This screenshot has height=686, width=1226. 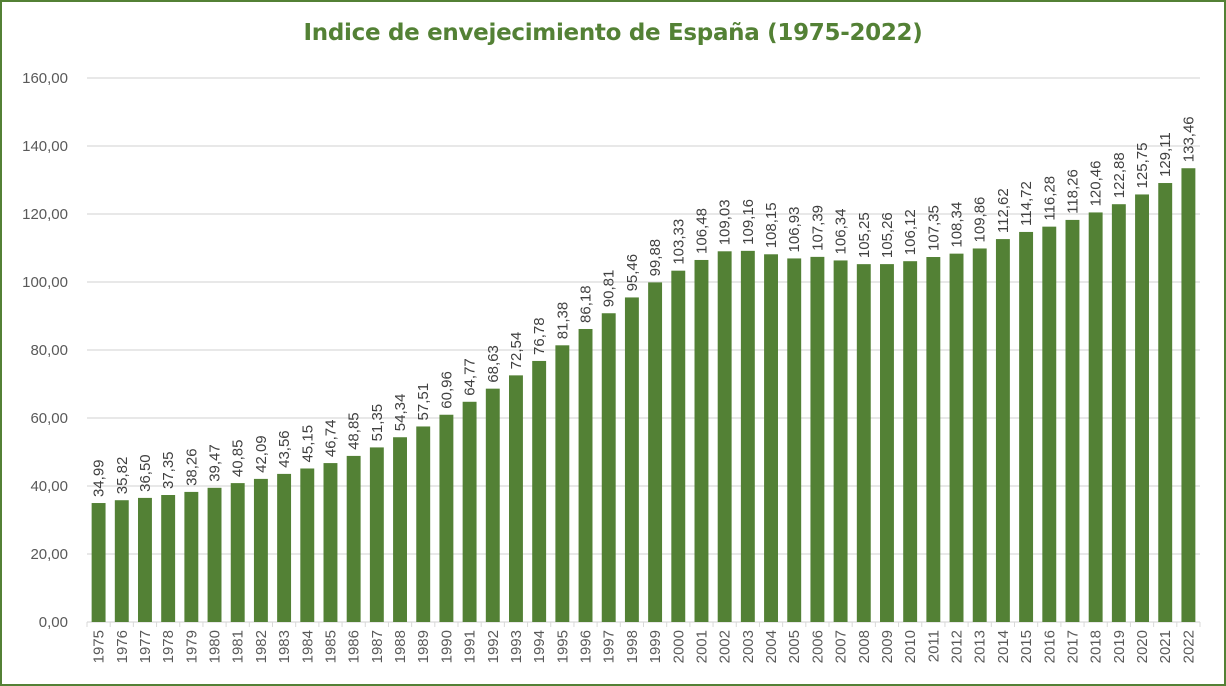 I want to click on bar-1984, so click(x=307, y=545).